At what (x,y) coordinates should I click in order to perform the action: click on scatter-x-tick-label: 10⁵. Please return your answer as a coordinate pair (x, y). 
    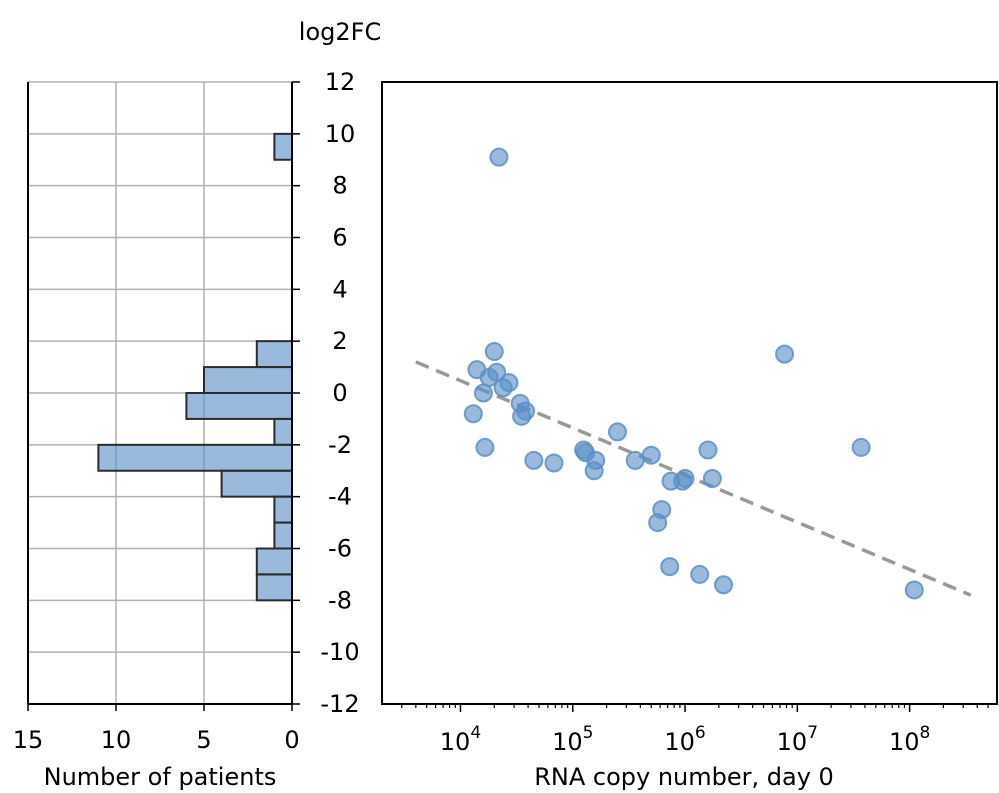
    Looking at the image, I should click on (572, 739).